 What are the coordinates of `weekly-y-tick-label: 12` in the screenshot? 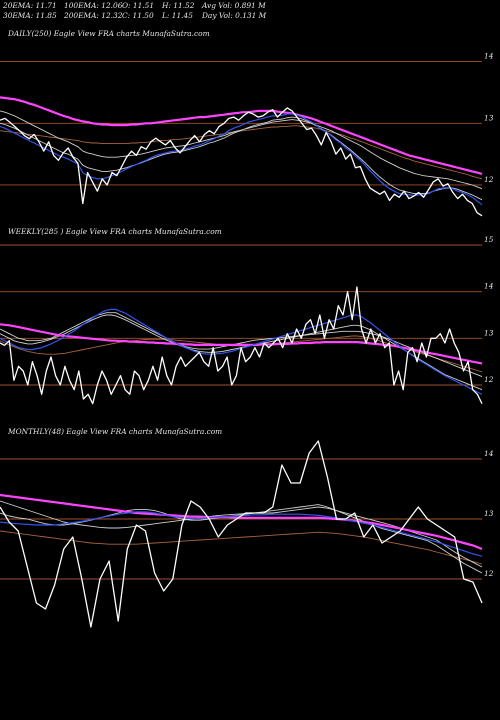 It's located at (489, 379).